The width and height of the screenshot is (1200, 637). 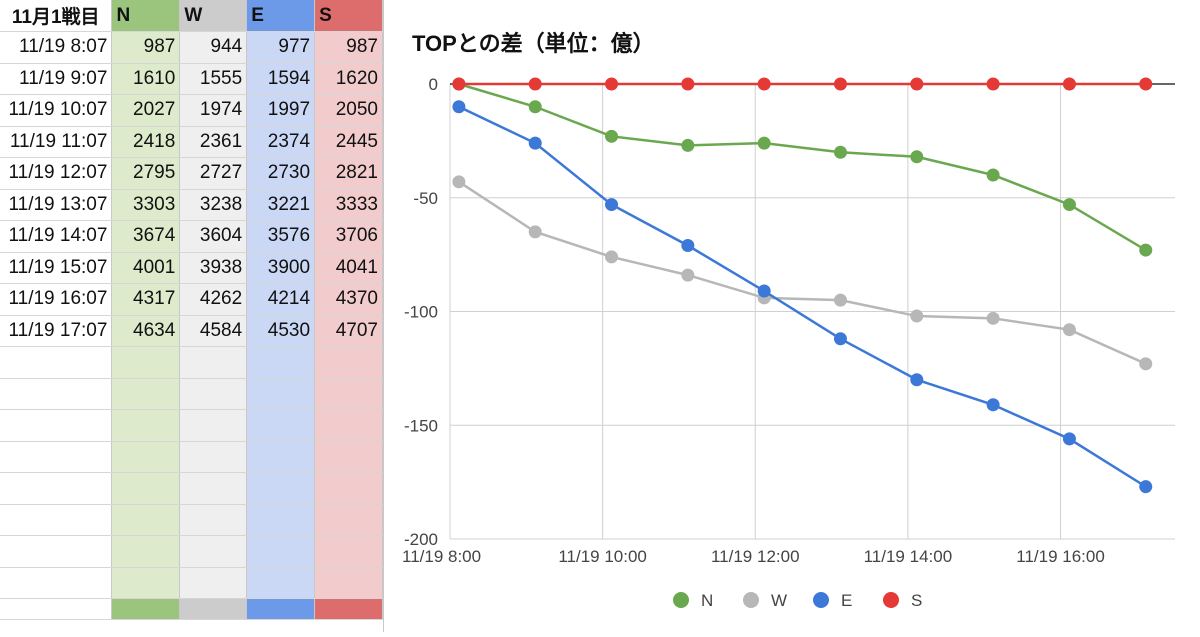 What do you see at coordinates (56, 205) in the screenshot?
I see `time-cell: 11/19 13:07` at bounding box center [56, 205].